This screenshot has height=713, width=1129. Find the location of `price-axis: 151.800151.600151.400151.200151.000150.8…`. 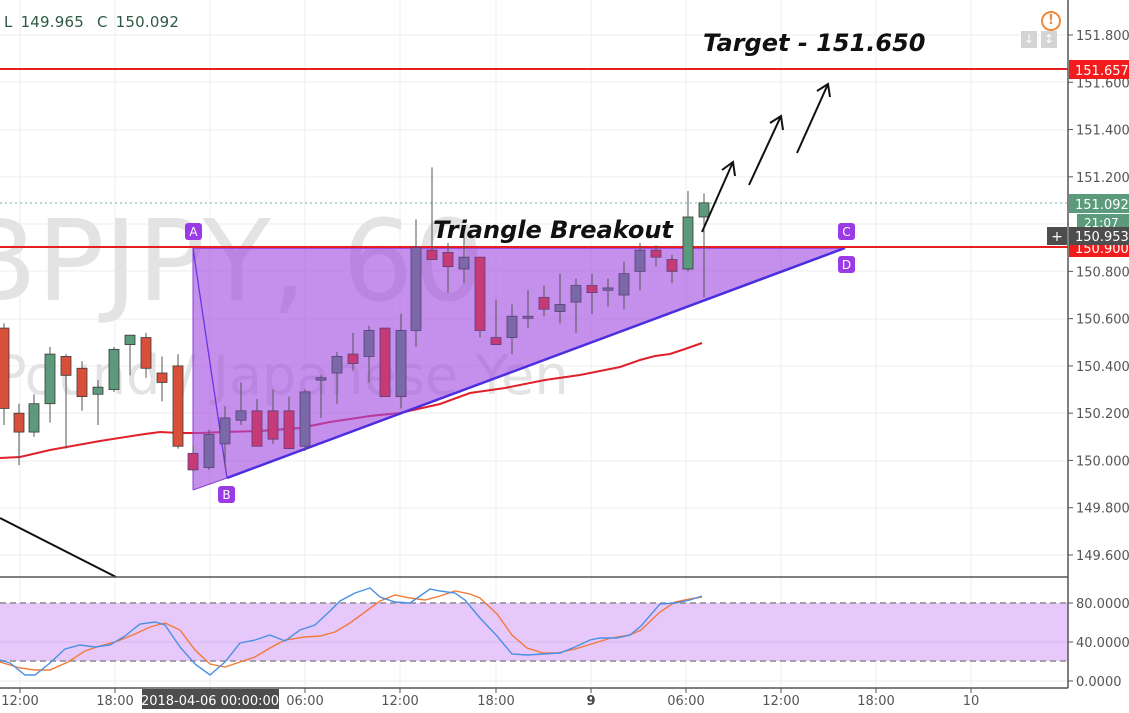

price-axis: 151.800151.600151.400151.200151.000150.8… is located at coordinates (1098, 296).